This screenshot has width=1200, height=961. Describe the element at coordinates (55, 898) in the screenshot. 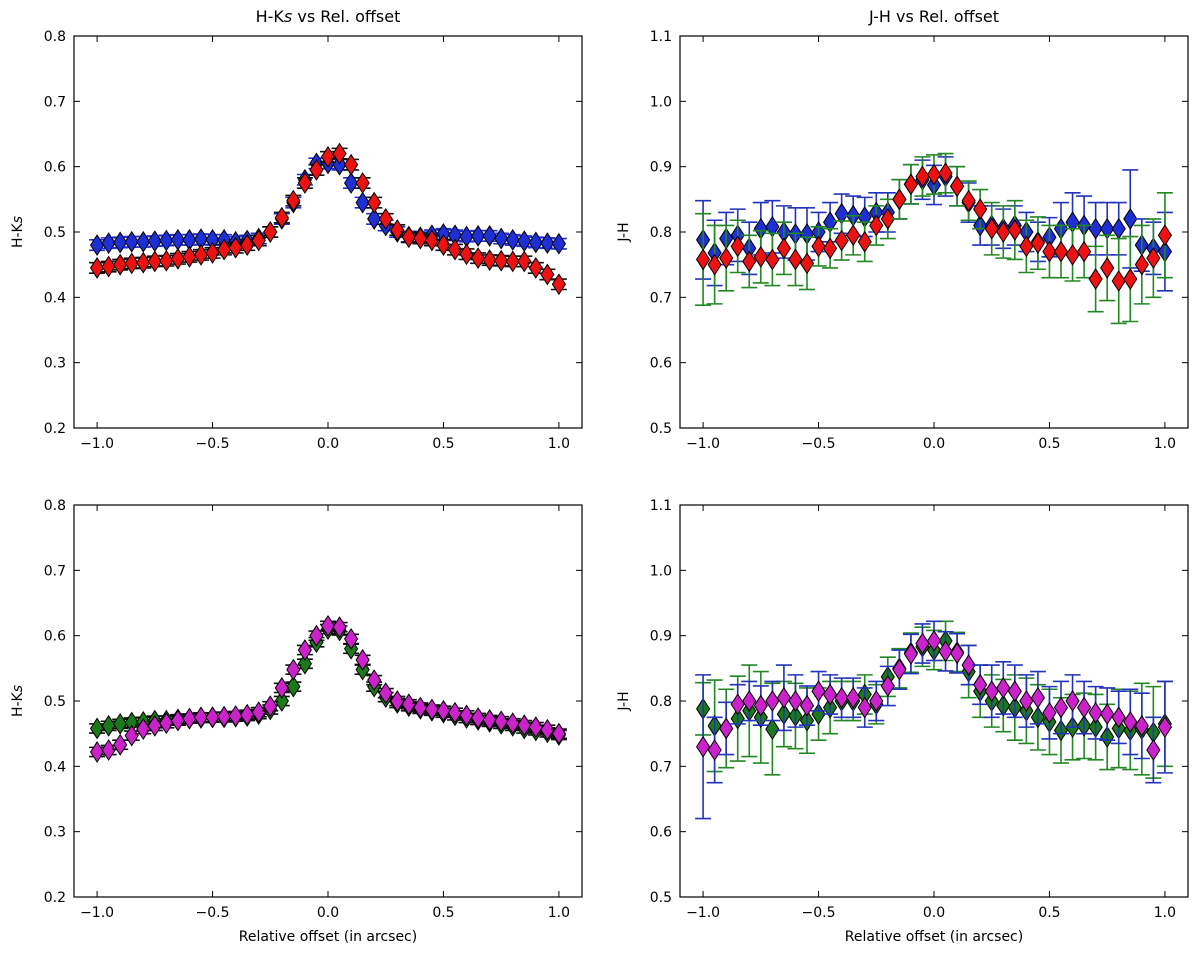

I see `y-tick-label: 0.2` at that location.